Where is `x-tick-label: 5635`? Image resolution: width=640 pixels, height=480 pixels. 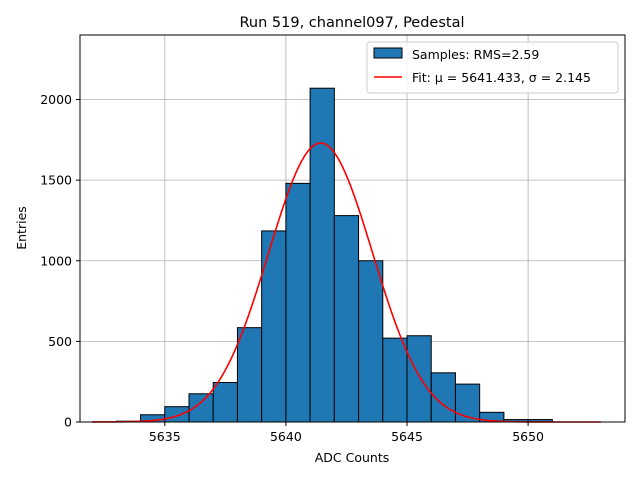
x-tick-label: 5635 is located at coordinates (165, 436).